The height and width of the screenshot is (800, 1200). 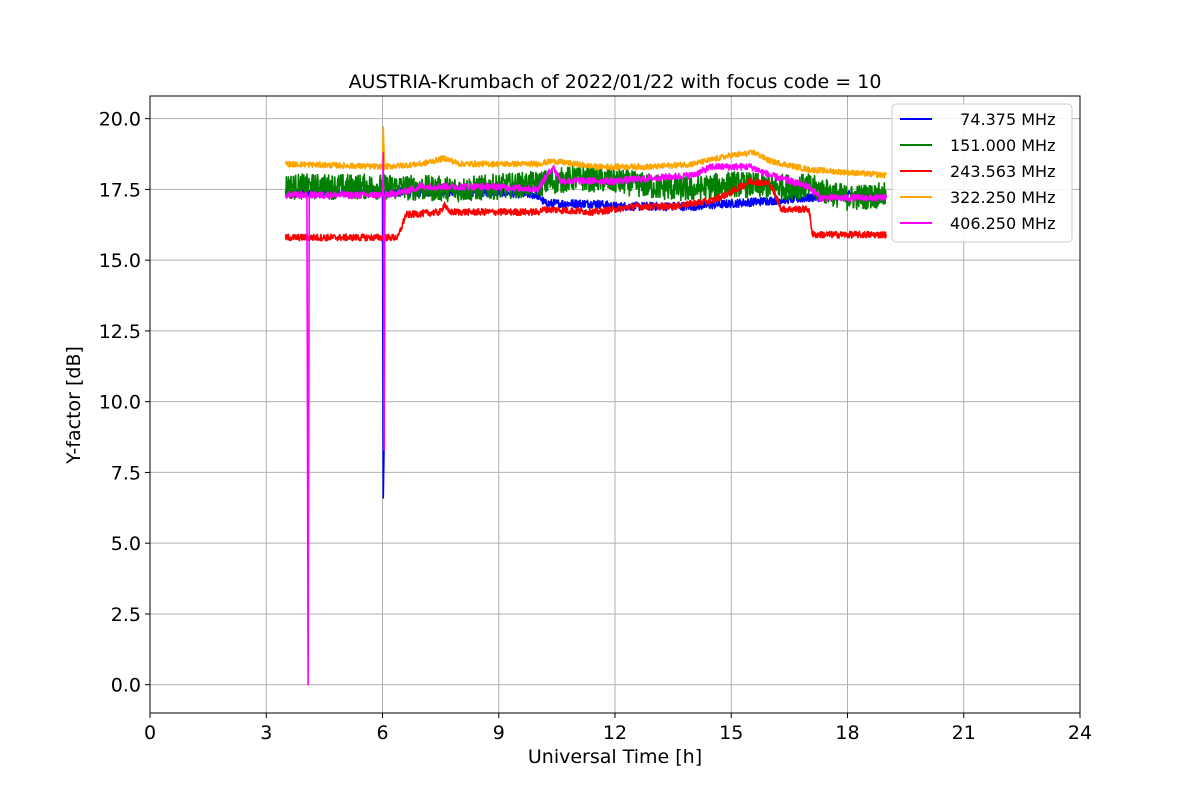 What do you see at coordinates (1002, 223) in the screenshot?
I see `legend-label: 406.250 MHz` at bounding box center [1002, 223].